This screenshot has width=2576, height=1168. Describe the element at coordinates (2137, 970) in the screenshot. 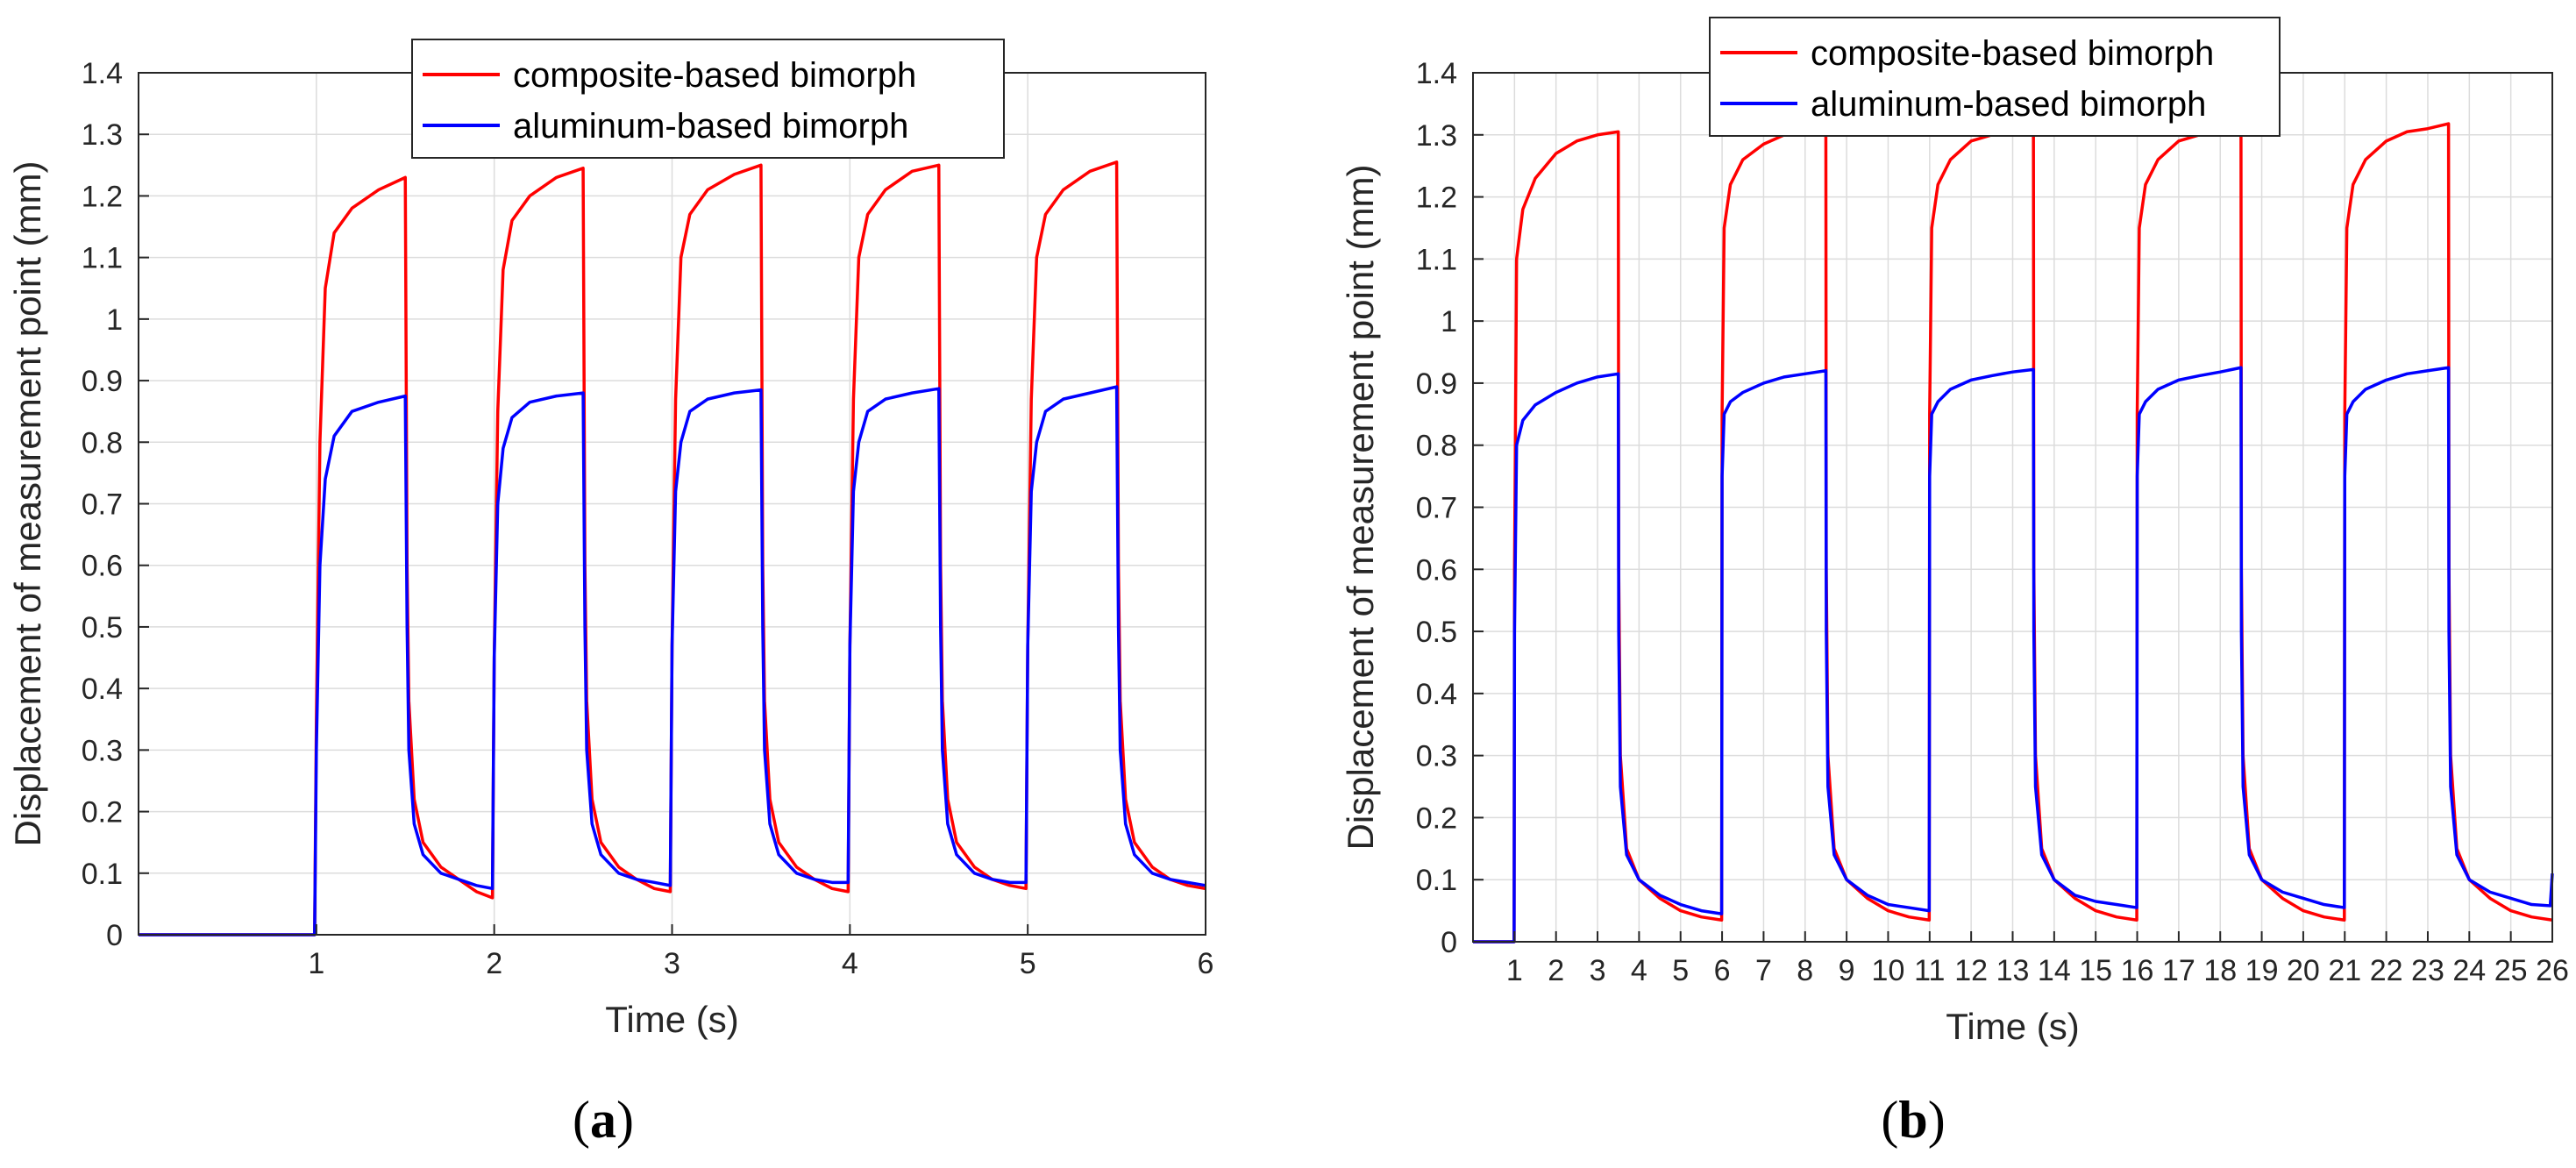

I see `x-tick-label: 16` at that location.